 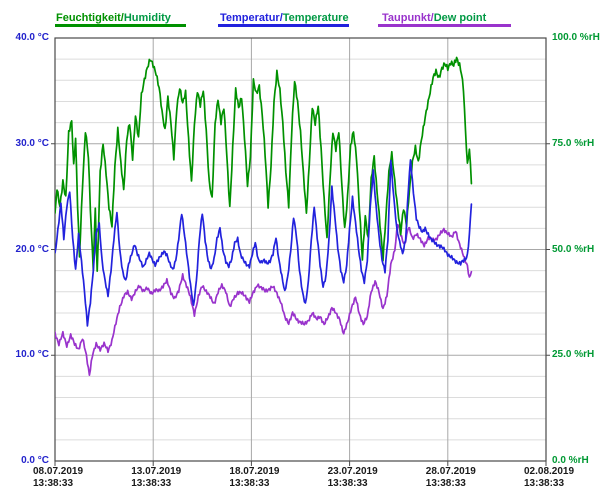 What do you see at coordinates (90, 18) in the screenshot?
I see `legend-label-humidity-de: Feuchtigkeit/` at bounding box center [90, 18].